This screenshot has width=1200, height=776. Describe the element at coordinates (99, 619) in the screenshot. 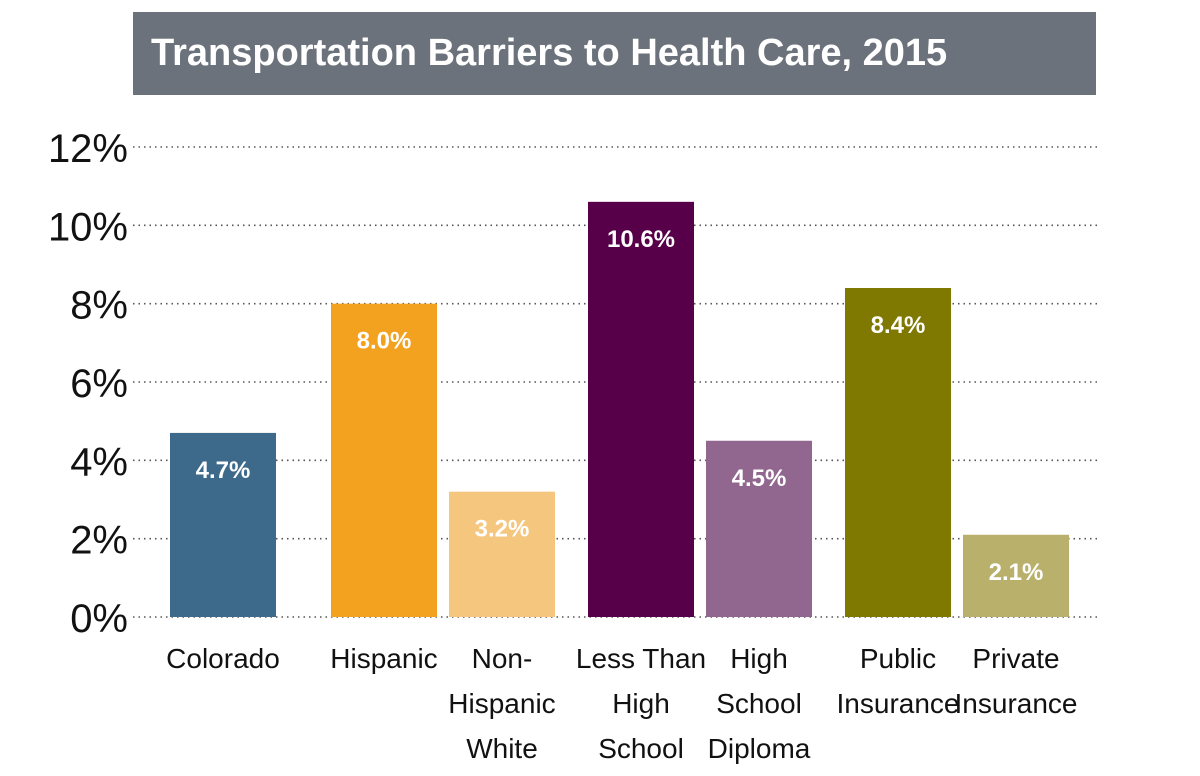

I see `y-tick-label: 0%` at that location.